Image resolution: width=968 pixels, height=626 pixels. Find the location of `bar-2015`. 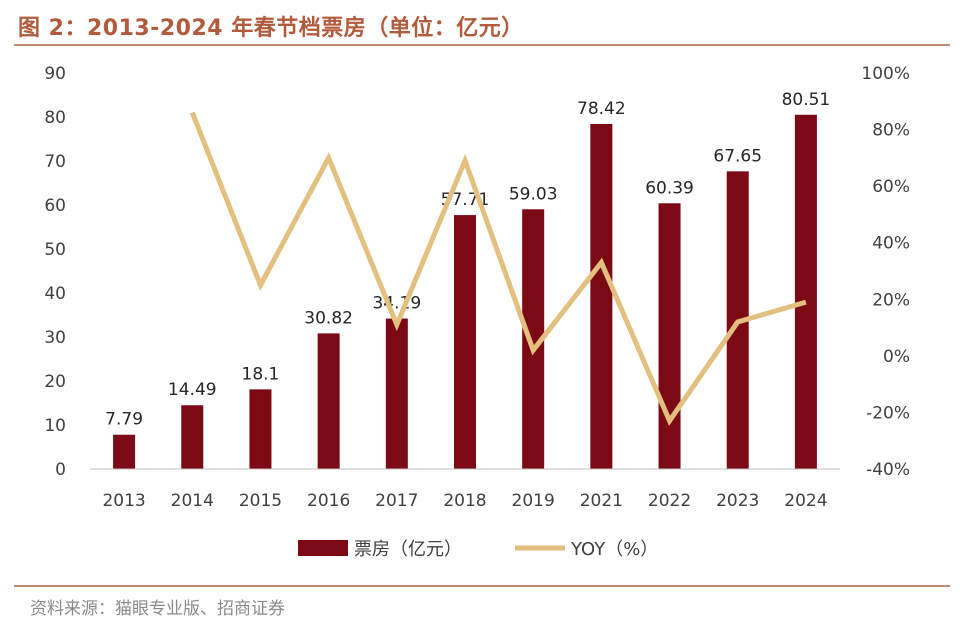

bar-2015 is located at coordinates (260, 429).